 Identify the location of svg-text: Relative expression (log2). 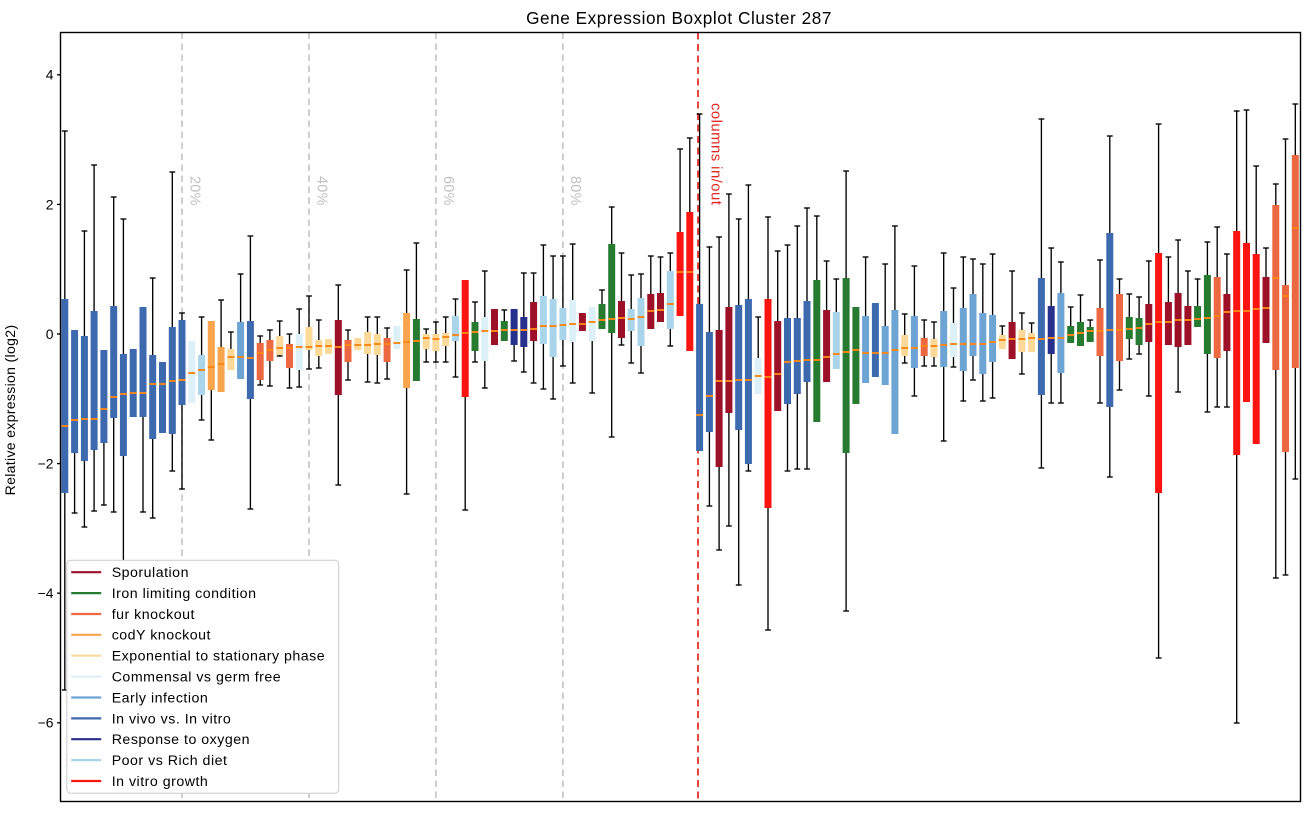
(10, 410).